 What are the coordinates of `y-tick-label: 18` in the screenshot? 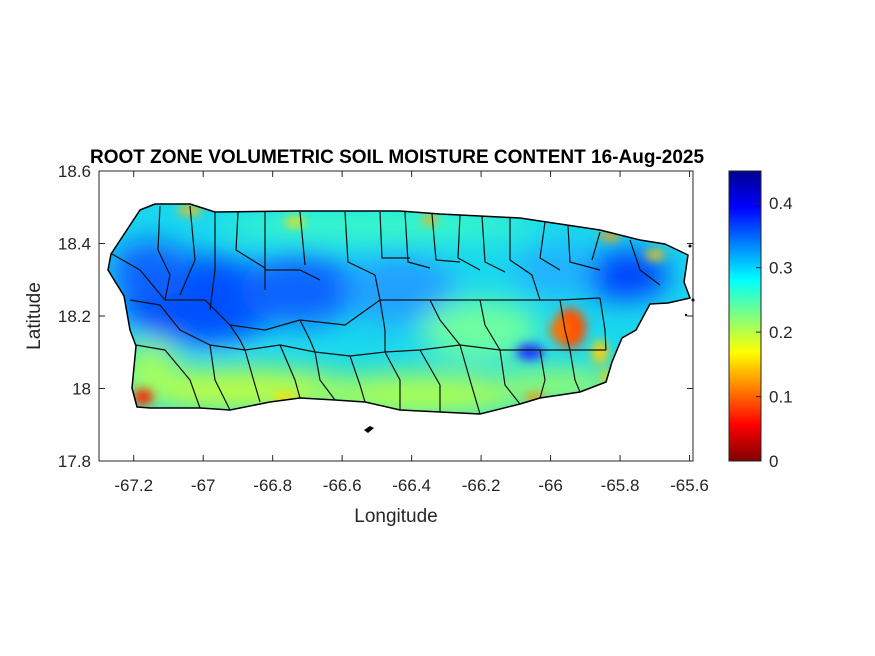 It's located at (81, 389).